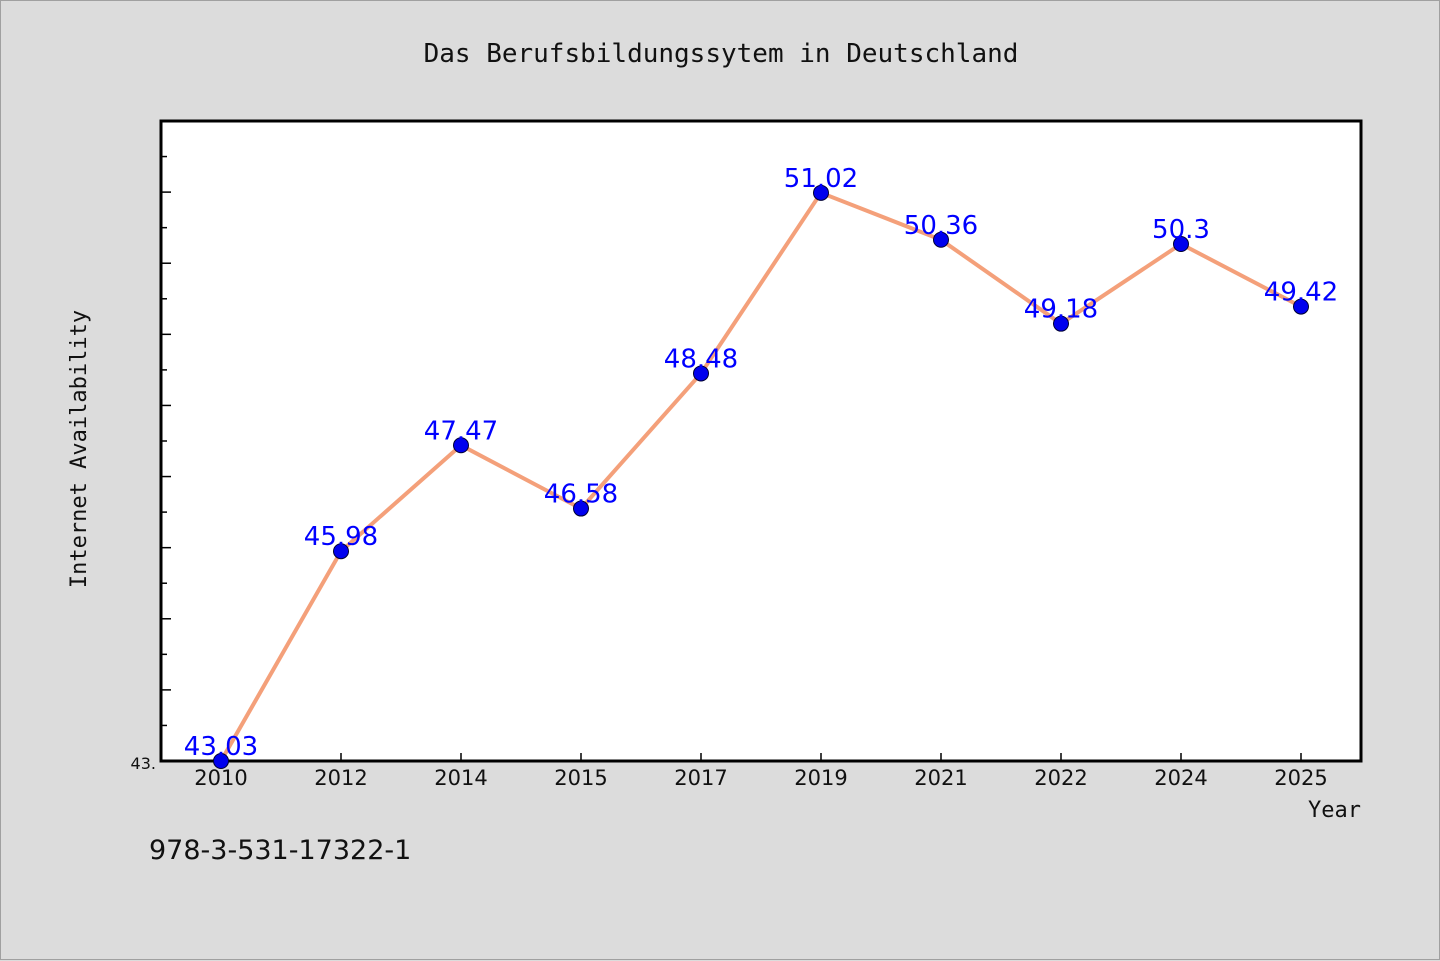 Image resolution: width=1440 pixels, height=961 pixels. Describe the element at coordinates (701, 359) in the screenshot. I see `data-label: 48.48` at that location.